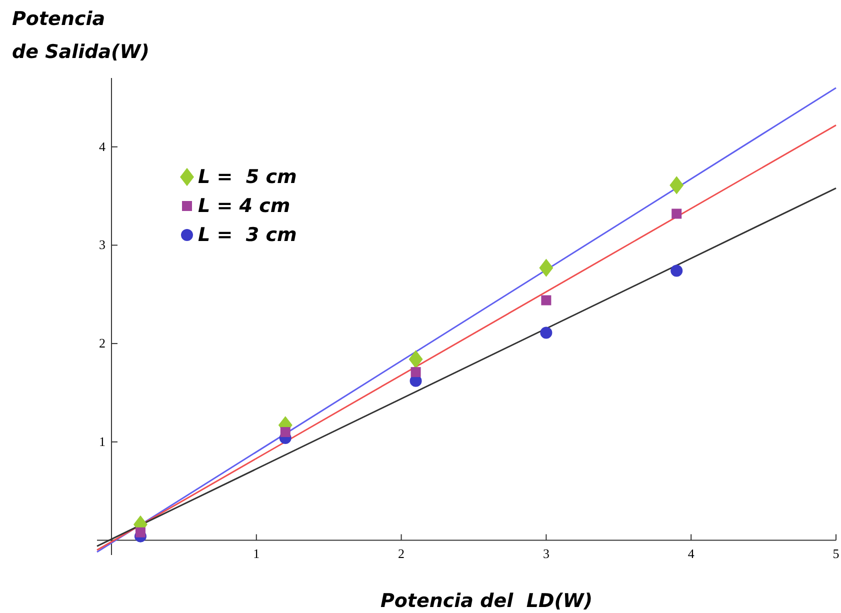 This screenshot has height=613, width=841. Describe the element at coordinates (256, 554) in the screenshot. I see `x-tick-label: 1` at that location.